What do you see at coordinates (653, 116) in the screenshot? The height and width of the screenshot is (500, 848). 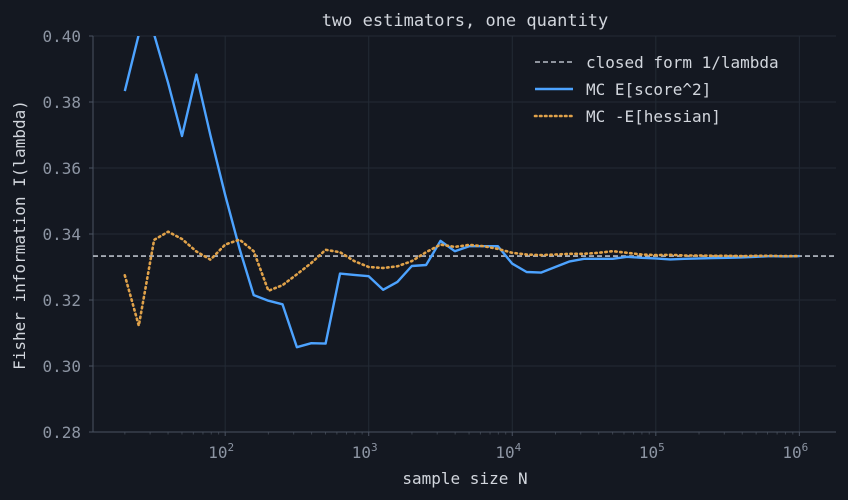 I see `legend-label-mc-hessian: MC -E[hessian]` at bounding box center [653, 116].